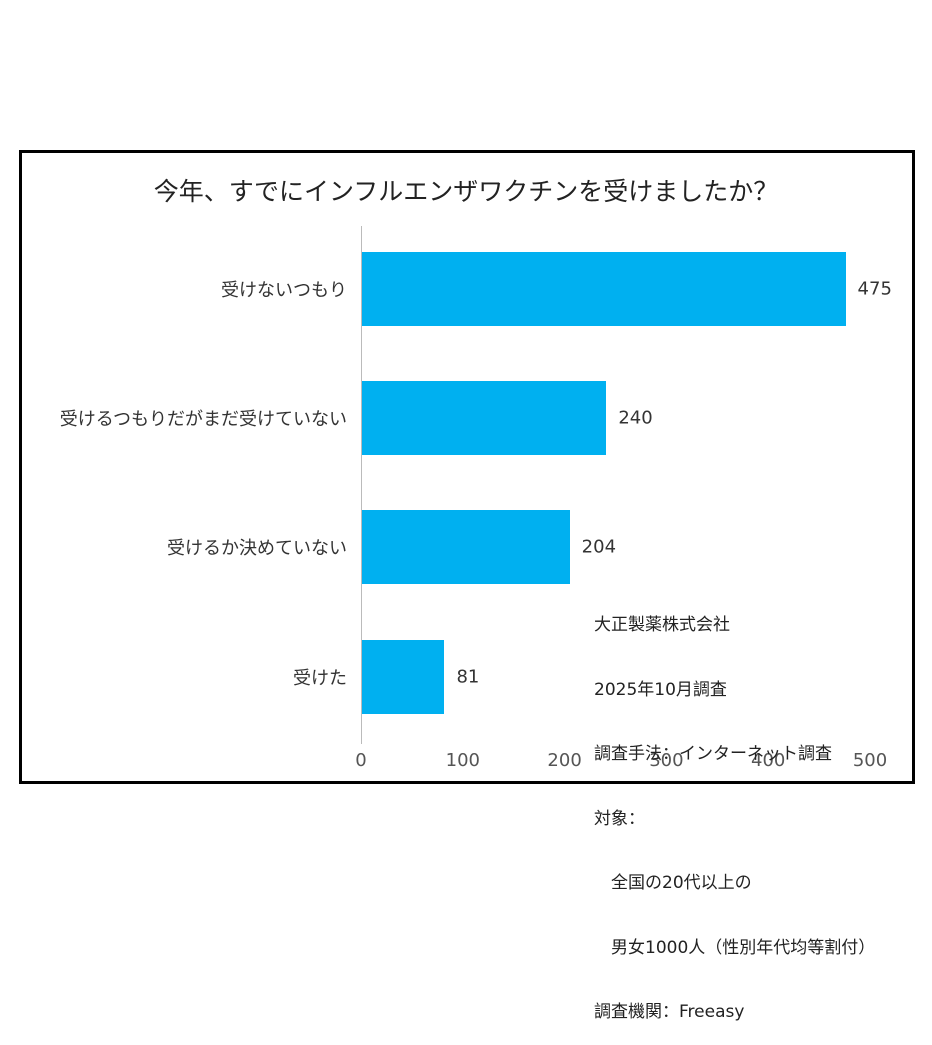  I want to click on note-line: 調査機関：Freeasy, so click(669, 1012).